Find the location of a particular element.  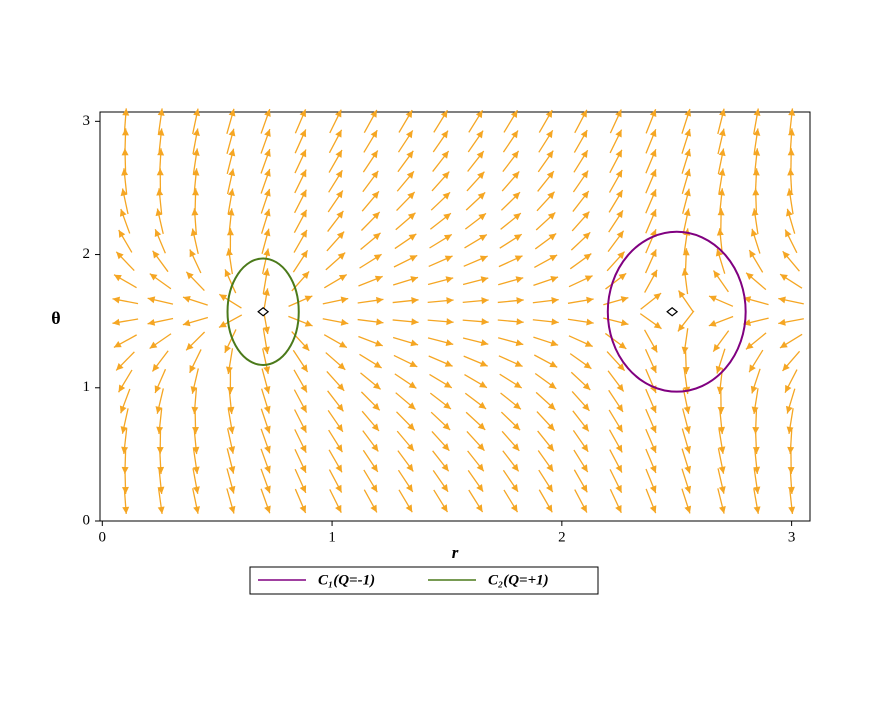

x-tick-label: 3 is located at coordinates (792, 537).